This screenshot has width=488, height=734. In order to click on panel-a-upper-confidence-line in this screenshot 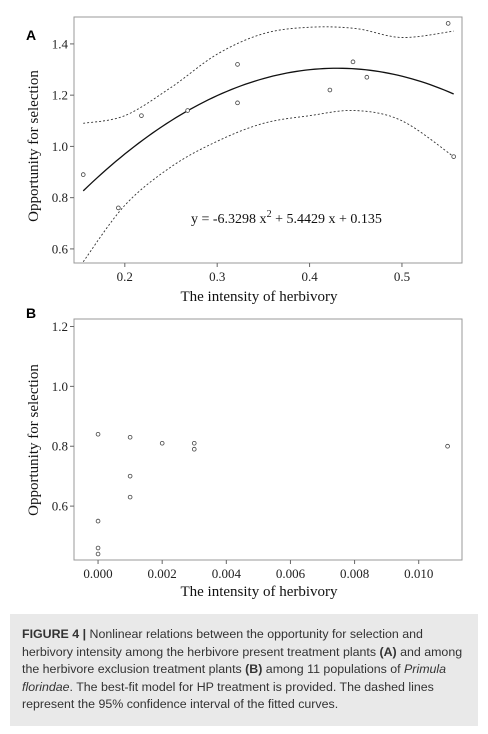, I will do `click(268, 75)`.